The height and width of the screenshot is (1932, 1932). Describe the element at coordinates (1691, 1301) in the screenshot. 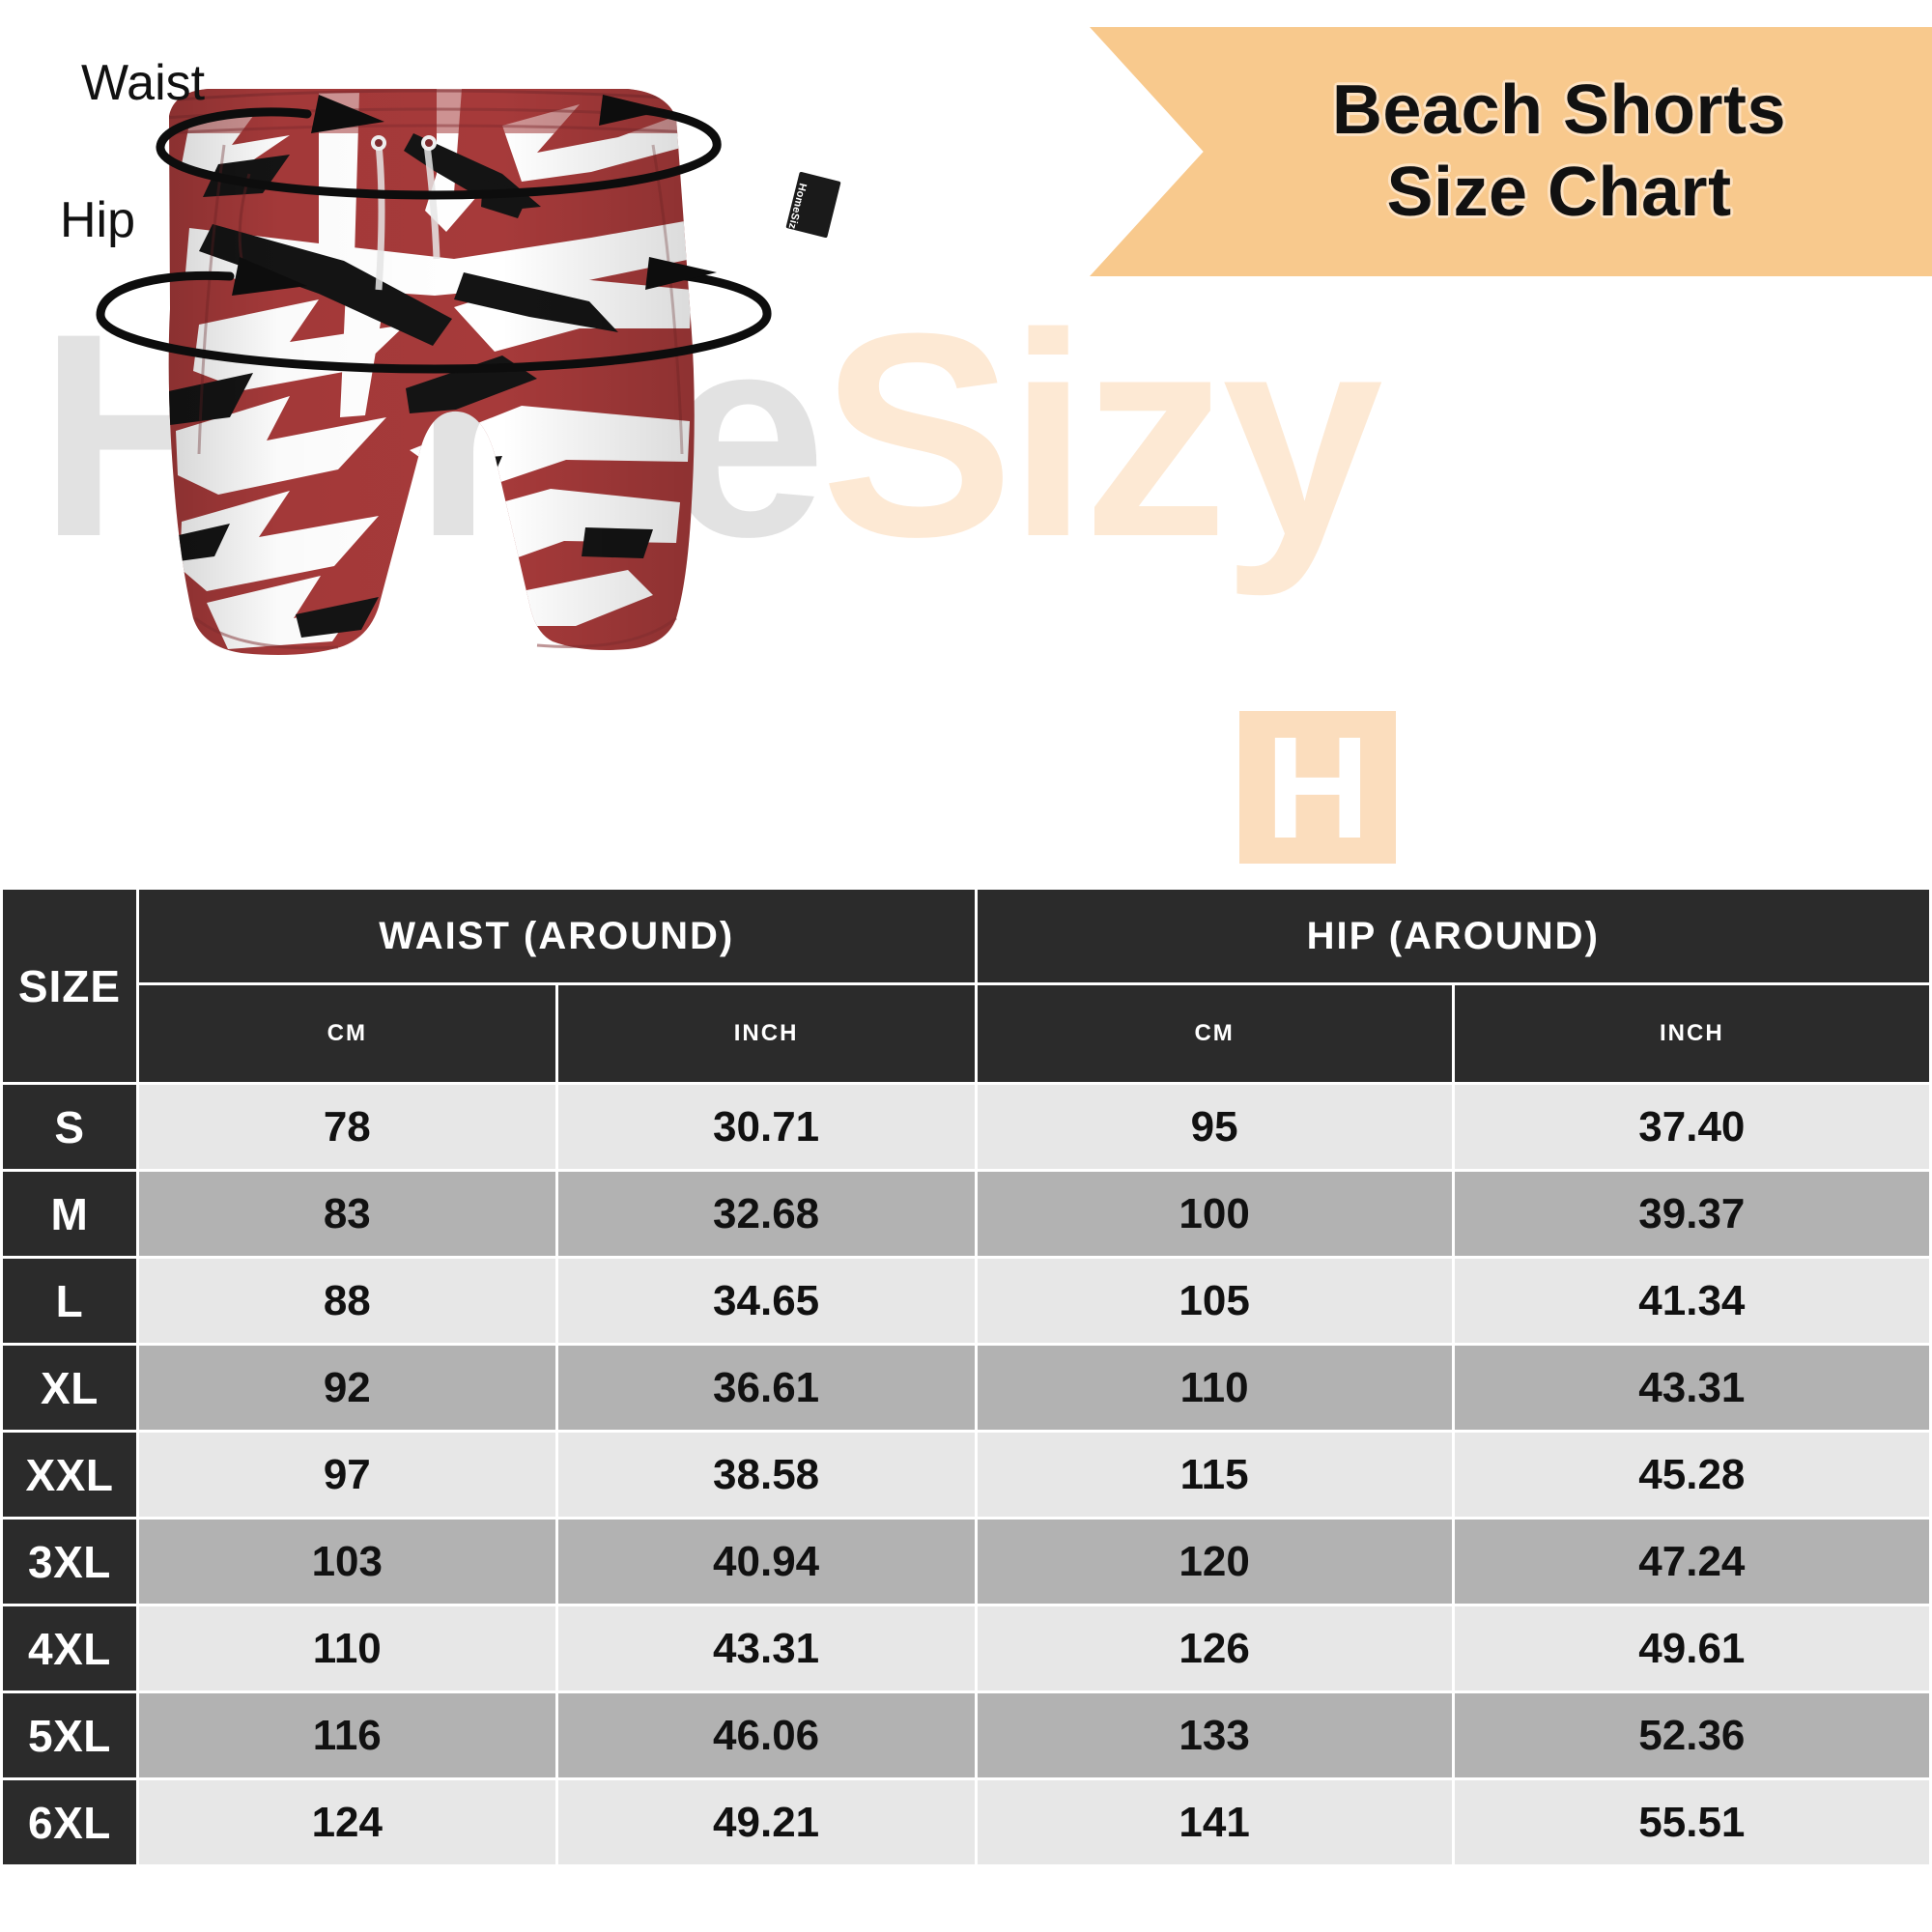

I see `cell-hip-inch: 41.34` at that location.